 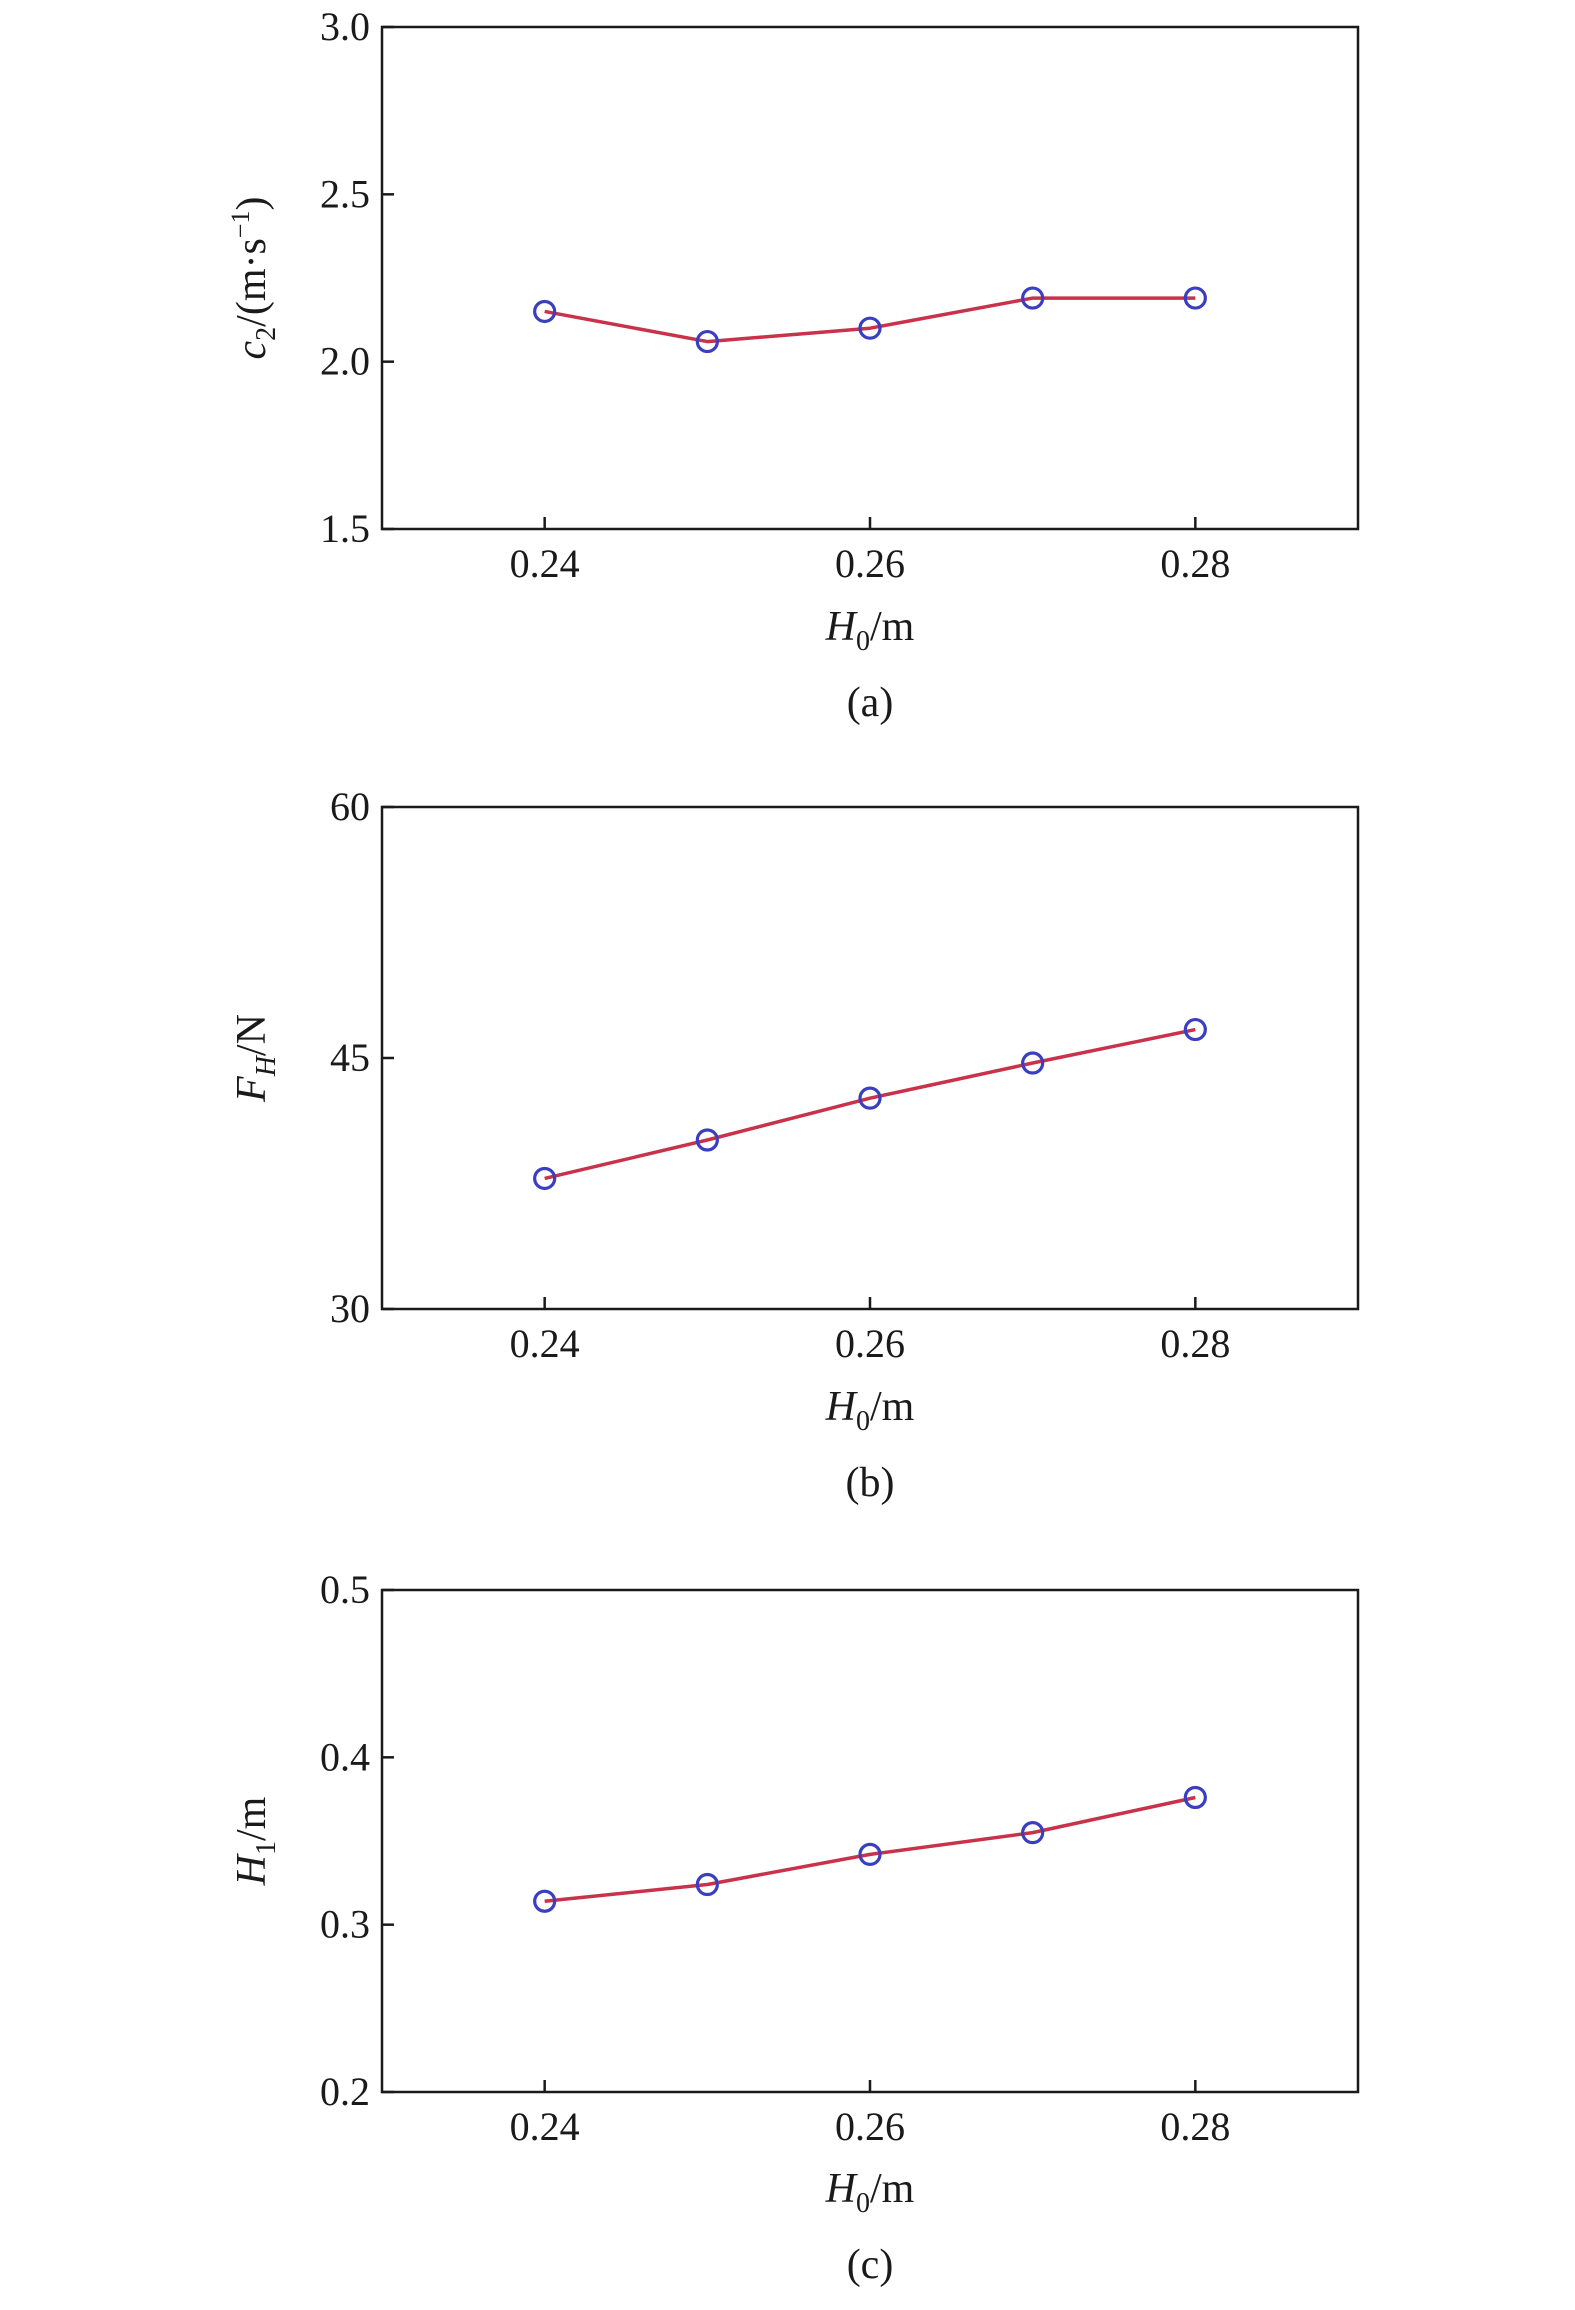 What do you see at coordinates (870, 2192) in the screenshot?
I see `x-axis-label-c: H0/m` at bounding box center [870, 2192].